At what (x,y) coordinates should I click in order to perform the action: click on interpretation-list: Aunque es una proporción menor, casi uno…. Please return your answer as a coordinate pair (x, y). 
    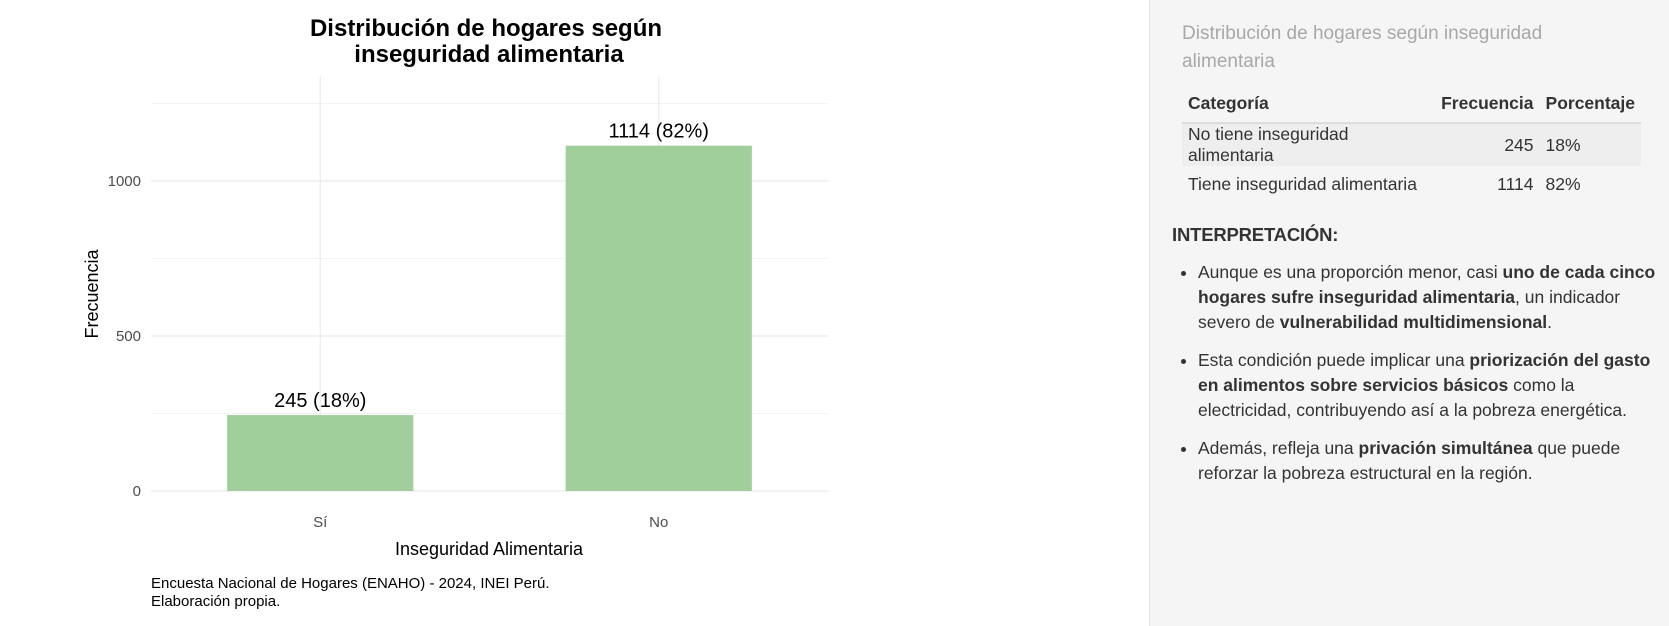
    Looking at the image, I should click on (1420, 379).